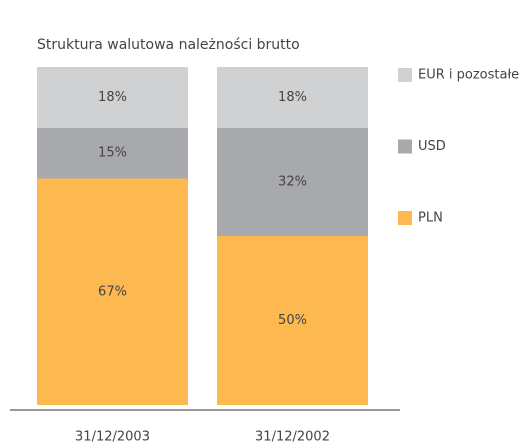 This screenshot has height=443, width=527. Describe the element at coordinates (168, 45) in the screenshot. I see `chart-title: Struktura walutowa należności brutto` at that location.